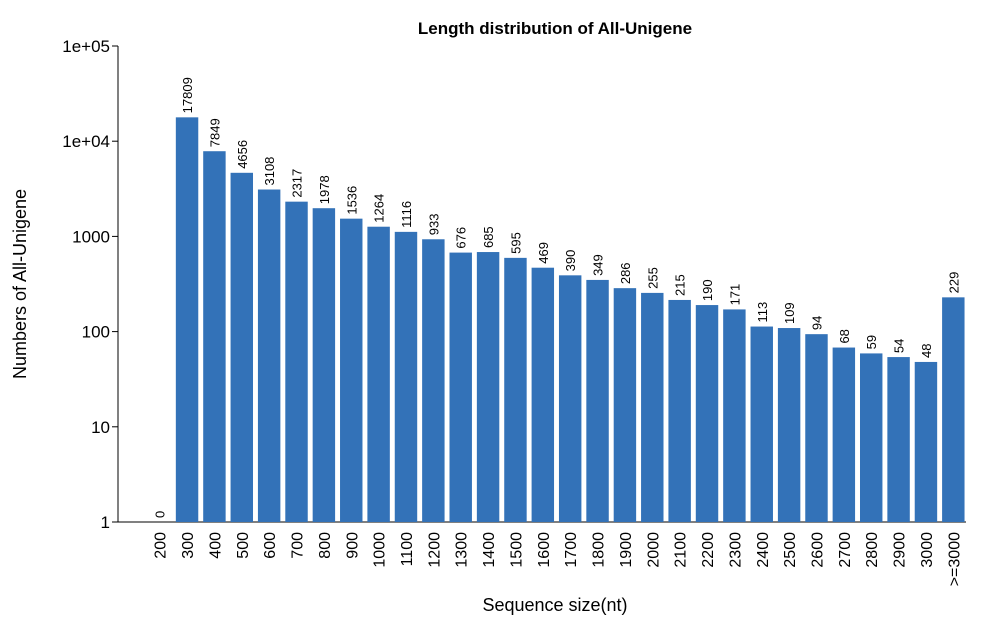 The width and height of the screenshot is (985, 622). Describe the element at coordinates (899, 346) in the screenshot. I see `value-label: 54` at that location.